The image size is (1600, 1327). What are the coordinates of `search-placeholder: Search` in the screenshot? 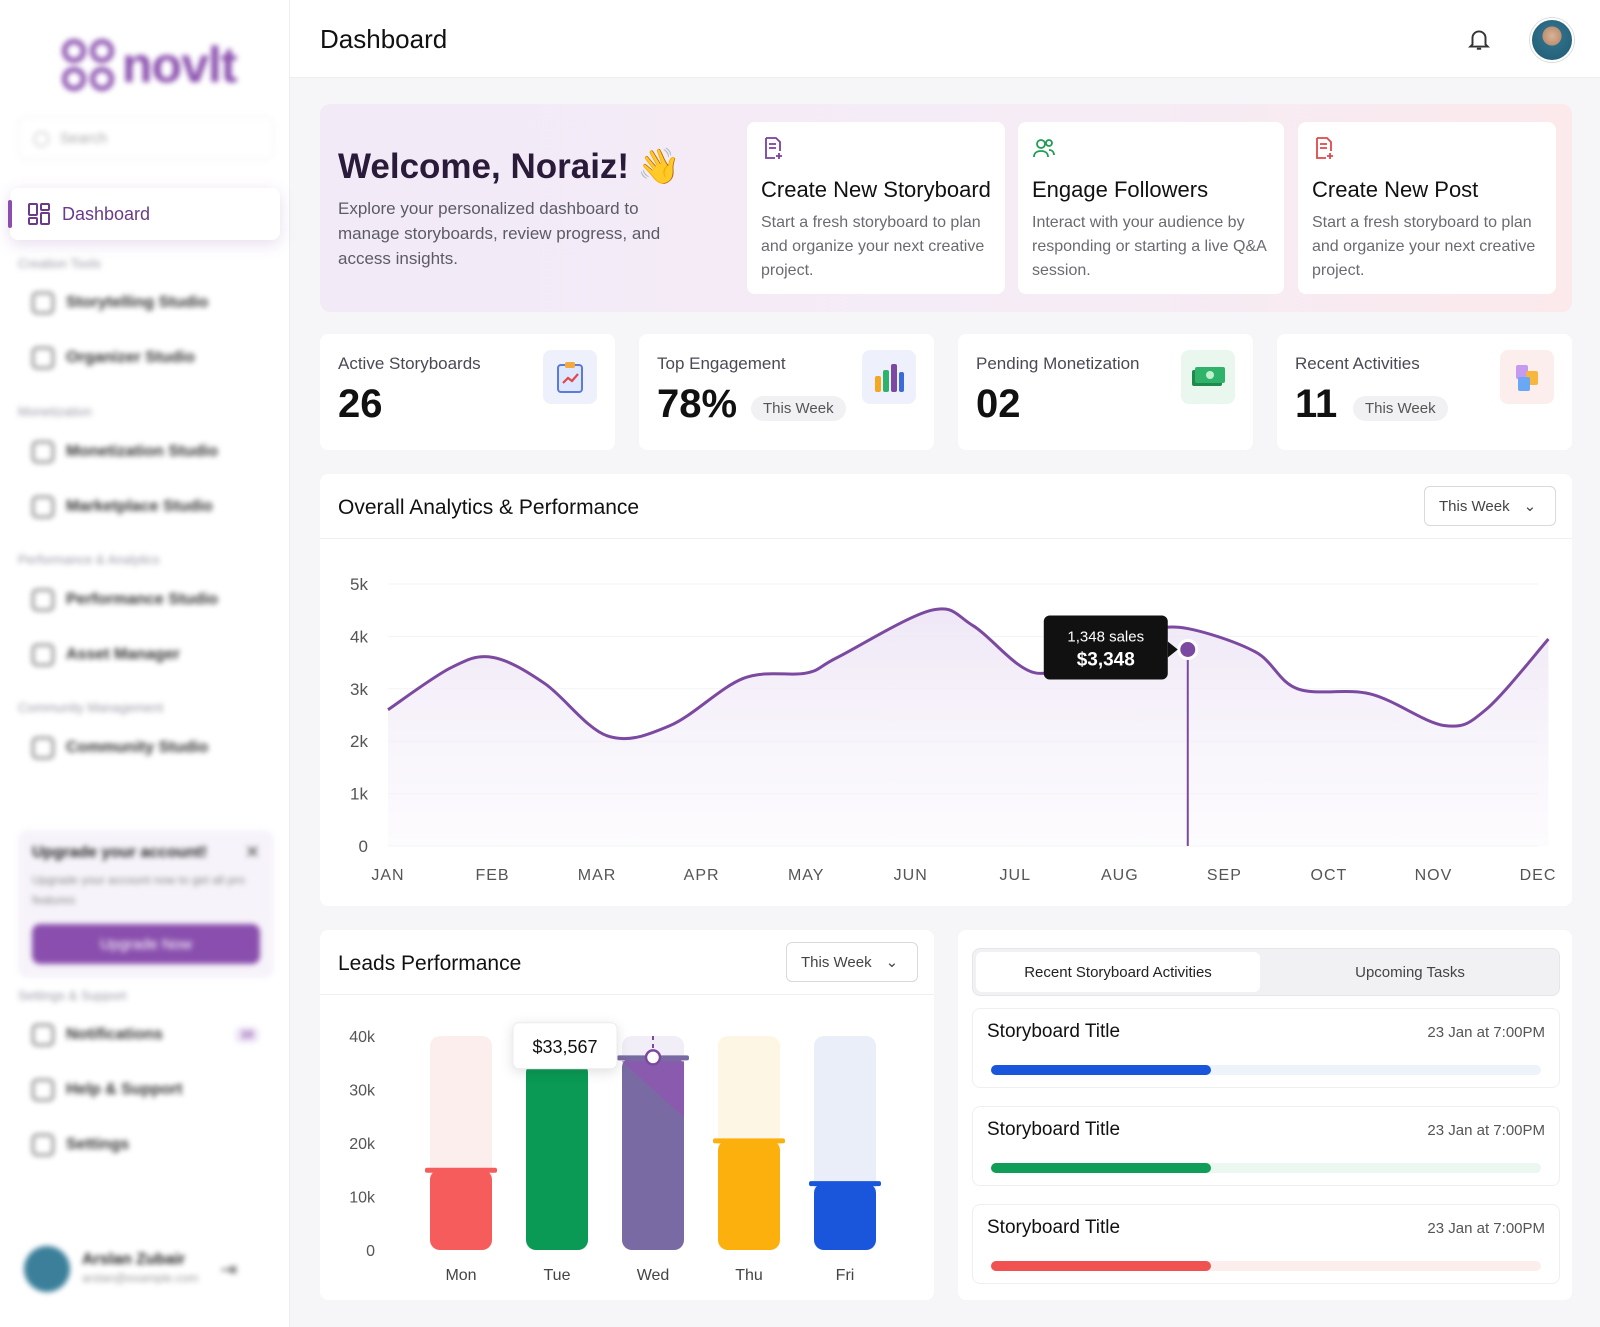 It's located at (83, 138).